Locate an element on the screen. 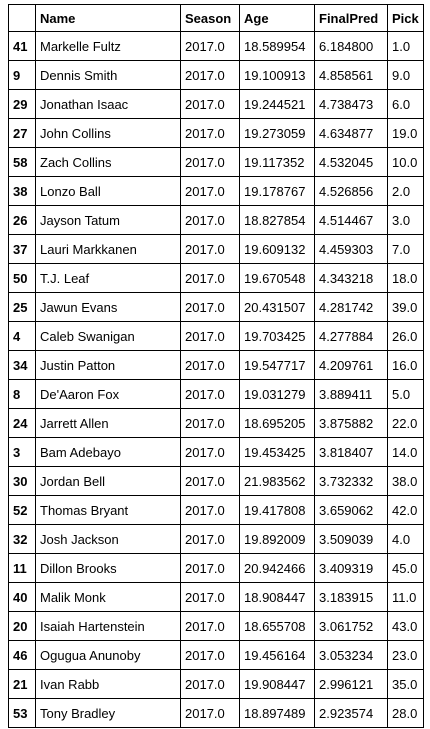 The height and width of the screenshot is (729, 430). table-header: Name Season Age FinalPred Pick is located at coordinates (216, 18).